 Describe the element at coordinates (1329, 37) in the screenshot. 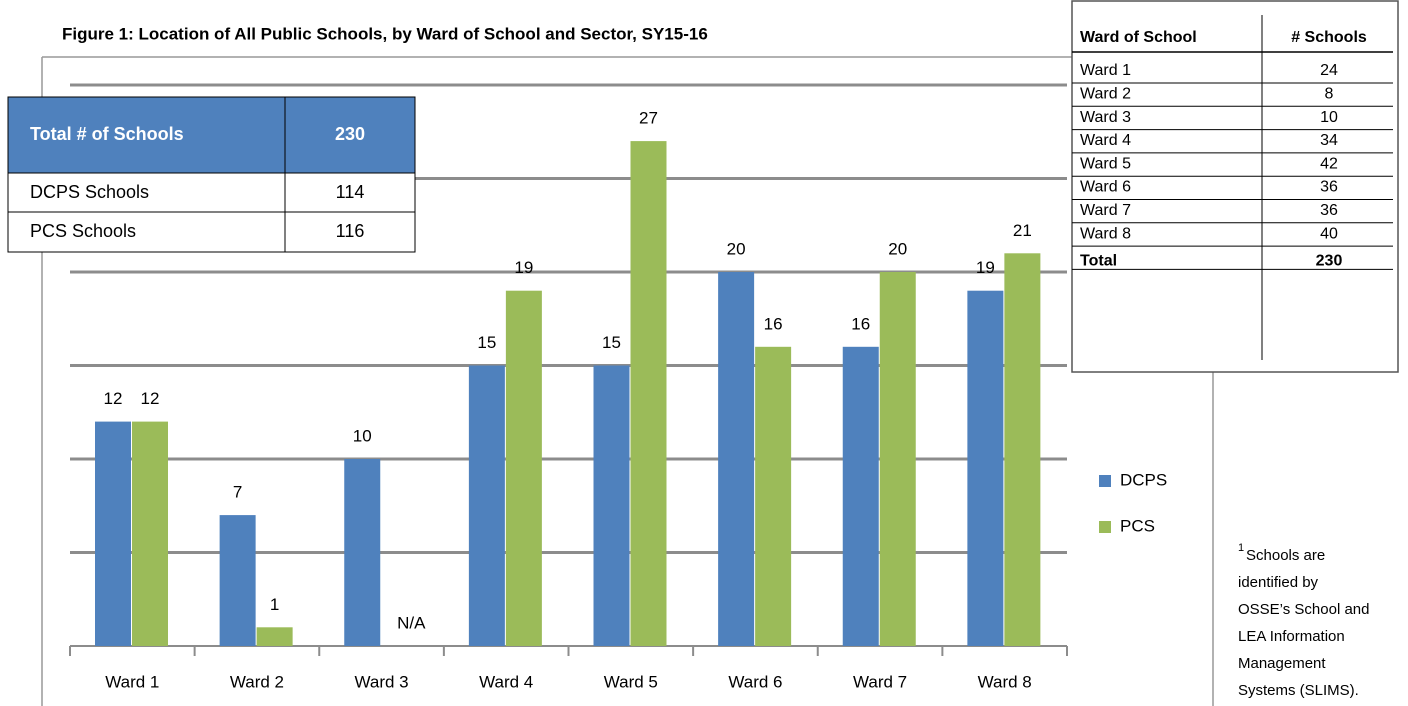

I see `table-header: # Schools` at that location.